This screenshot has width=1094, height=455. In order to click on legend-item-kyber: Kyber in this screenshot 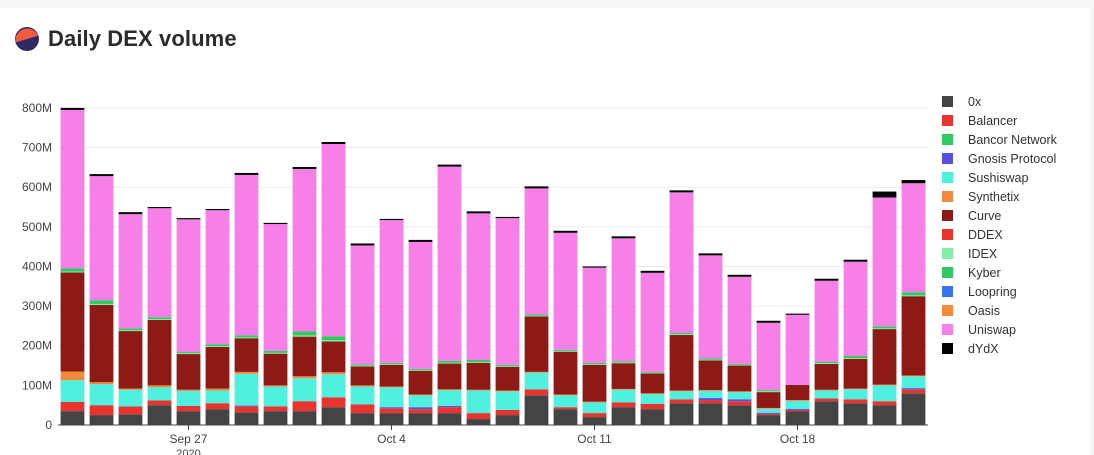, I will do `click(999, 272)`.